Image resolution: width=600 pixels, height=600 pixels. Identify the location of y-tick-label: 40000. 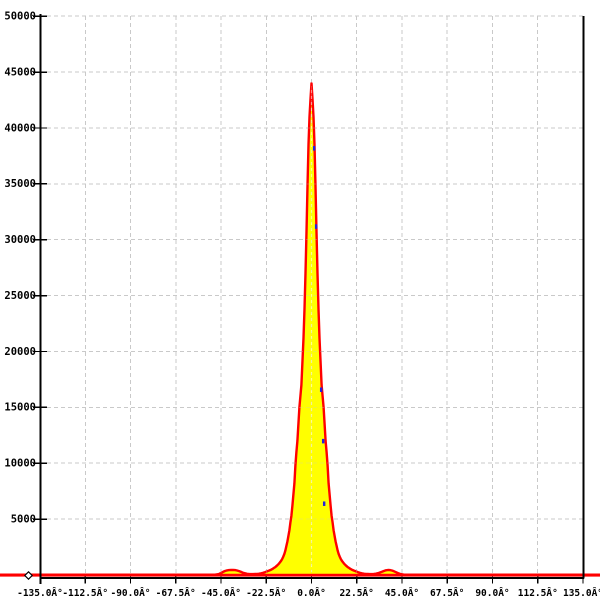
(20, 128).